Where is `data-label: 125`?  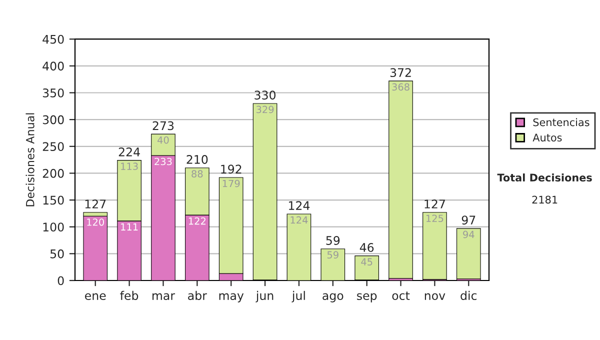 data-label: 125 is located at coordinates (435, 218).